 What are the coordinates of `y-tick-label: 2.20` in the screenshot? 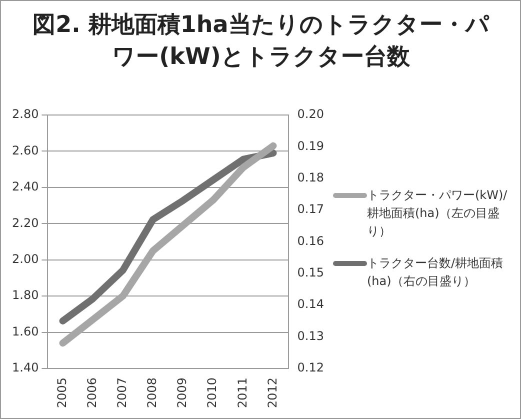 It's located at (25, 223).